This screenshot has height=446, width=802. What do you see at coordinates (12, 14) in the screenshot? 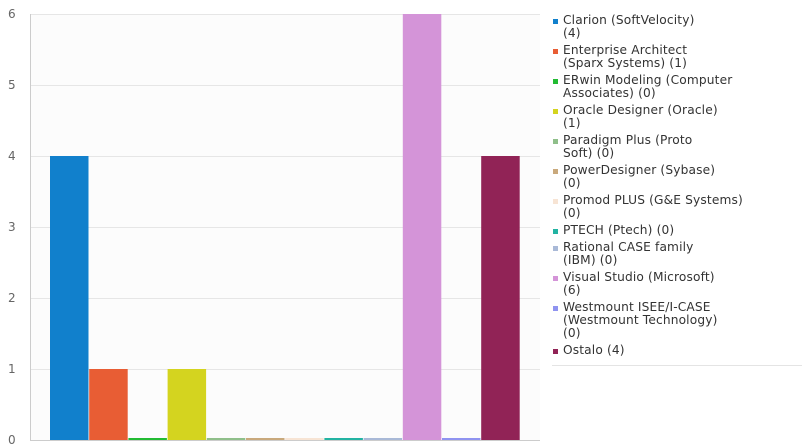
I see `y-tick-label: 6` at bounding box center [12, 14].